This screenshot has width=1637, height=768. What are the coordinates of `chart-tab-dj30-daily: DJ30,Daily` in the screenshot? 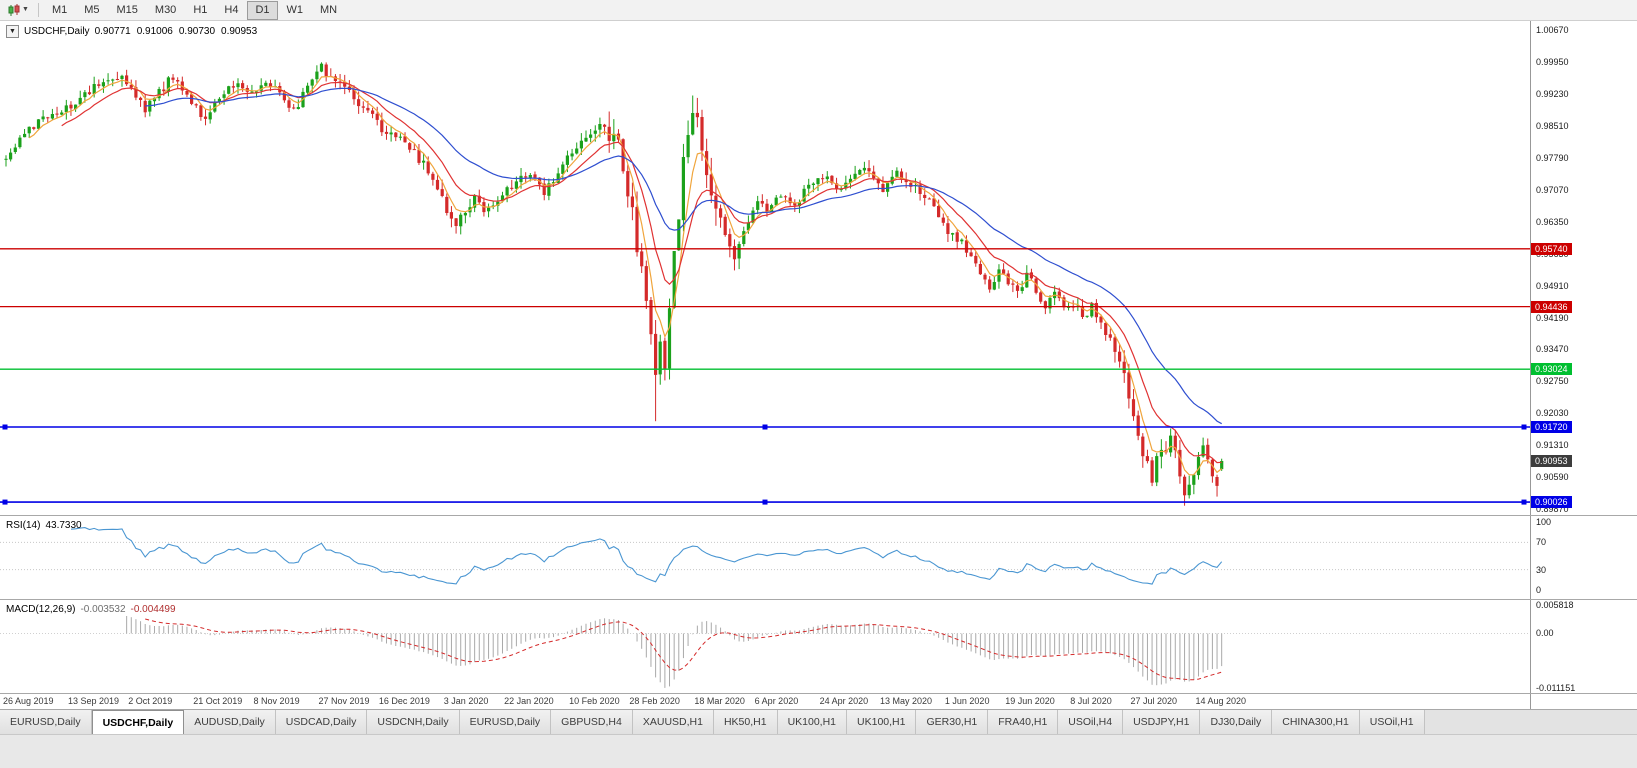 It's located at (1236, 722).